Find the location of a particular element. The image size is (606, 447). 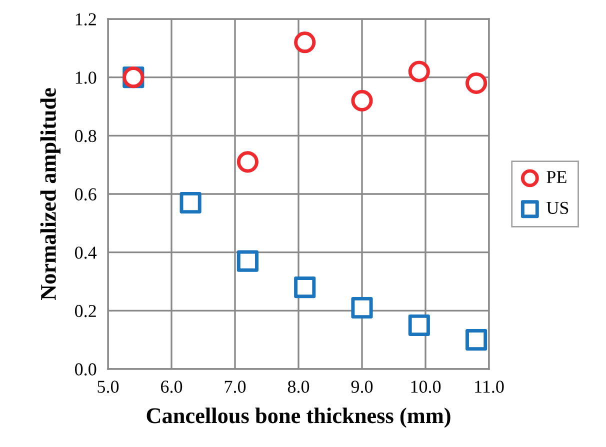

y-tick-label: 1.0 is located at coordinates (86, 78).